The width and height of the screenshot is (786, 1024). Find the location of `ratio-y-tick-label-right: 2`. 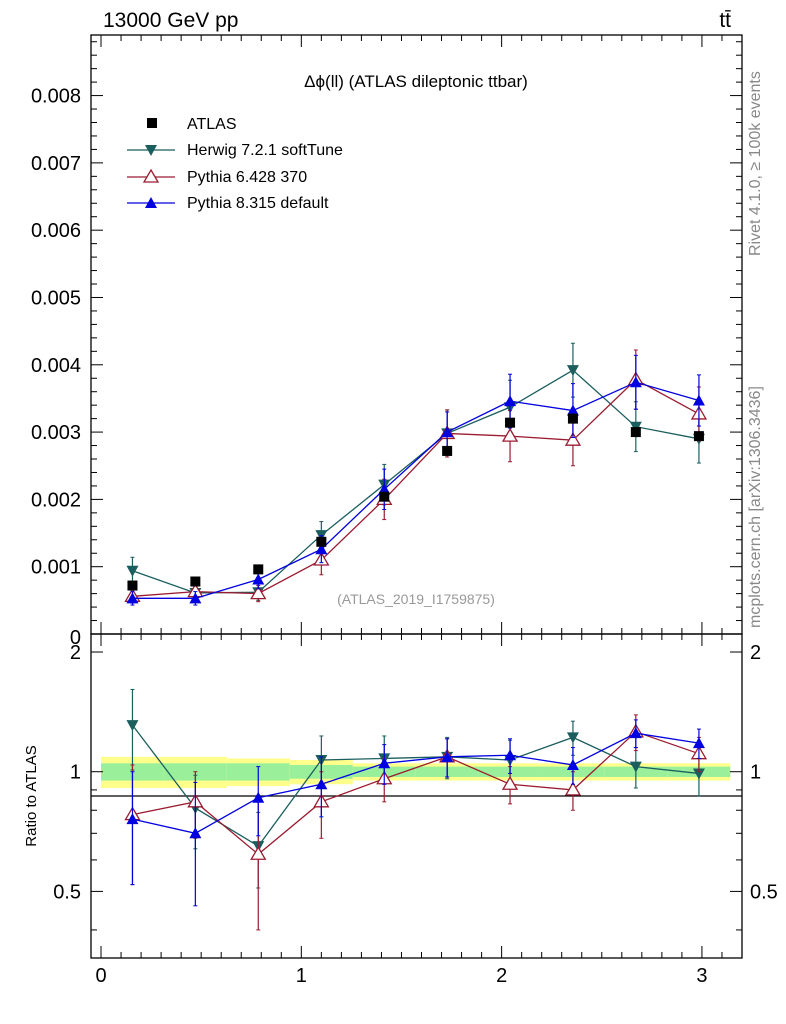

ratio-y-tick-label-right: 2 is located at coordinates (755, 653).